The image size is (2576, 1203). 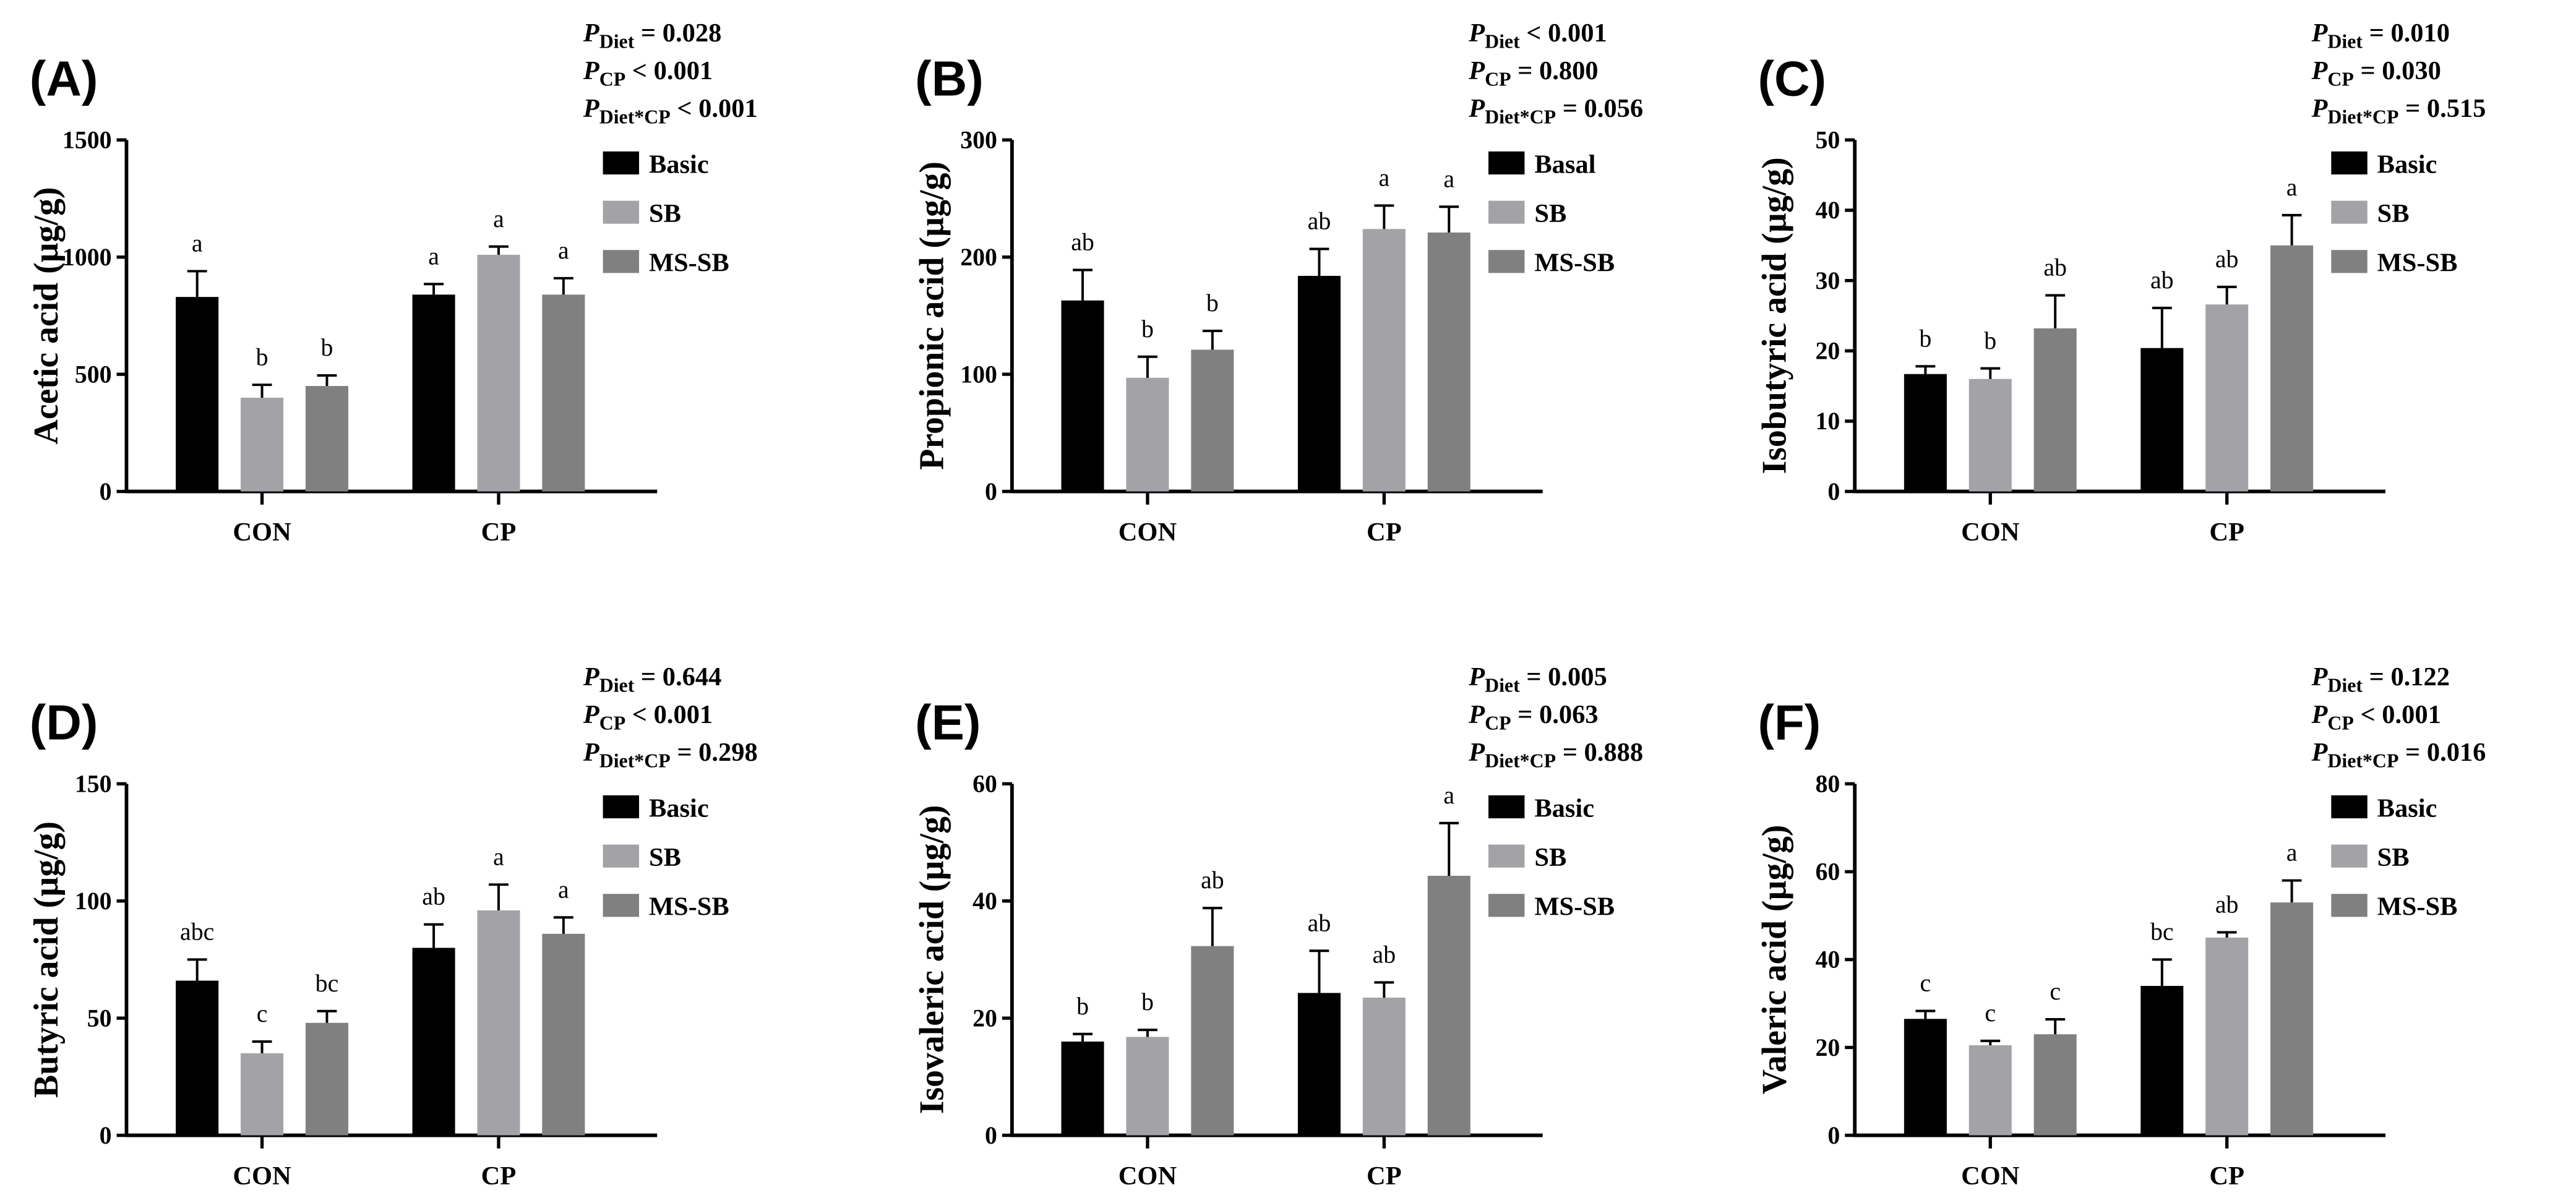 I want to click on y-axis-label: Isobutyric acid (µg/g), so click(x=1775, y=315).